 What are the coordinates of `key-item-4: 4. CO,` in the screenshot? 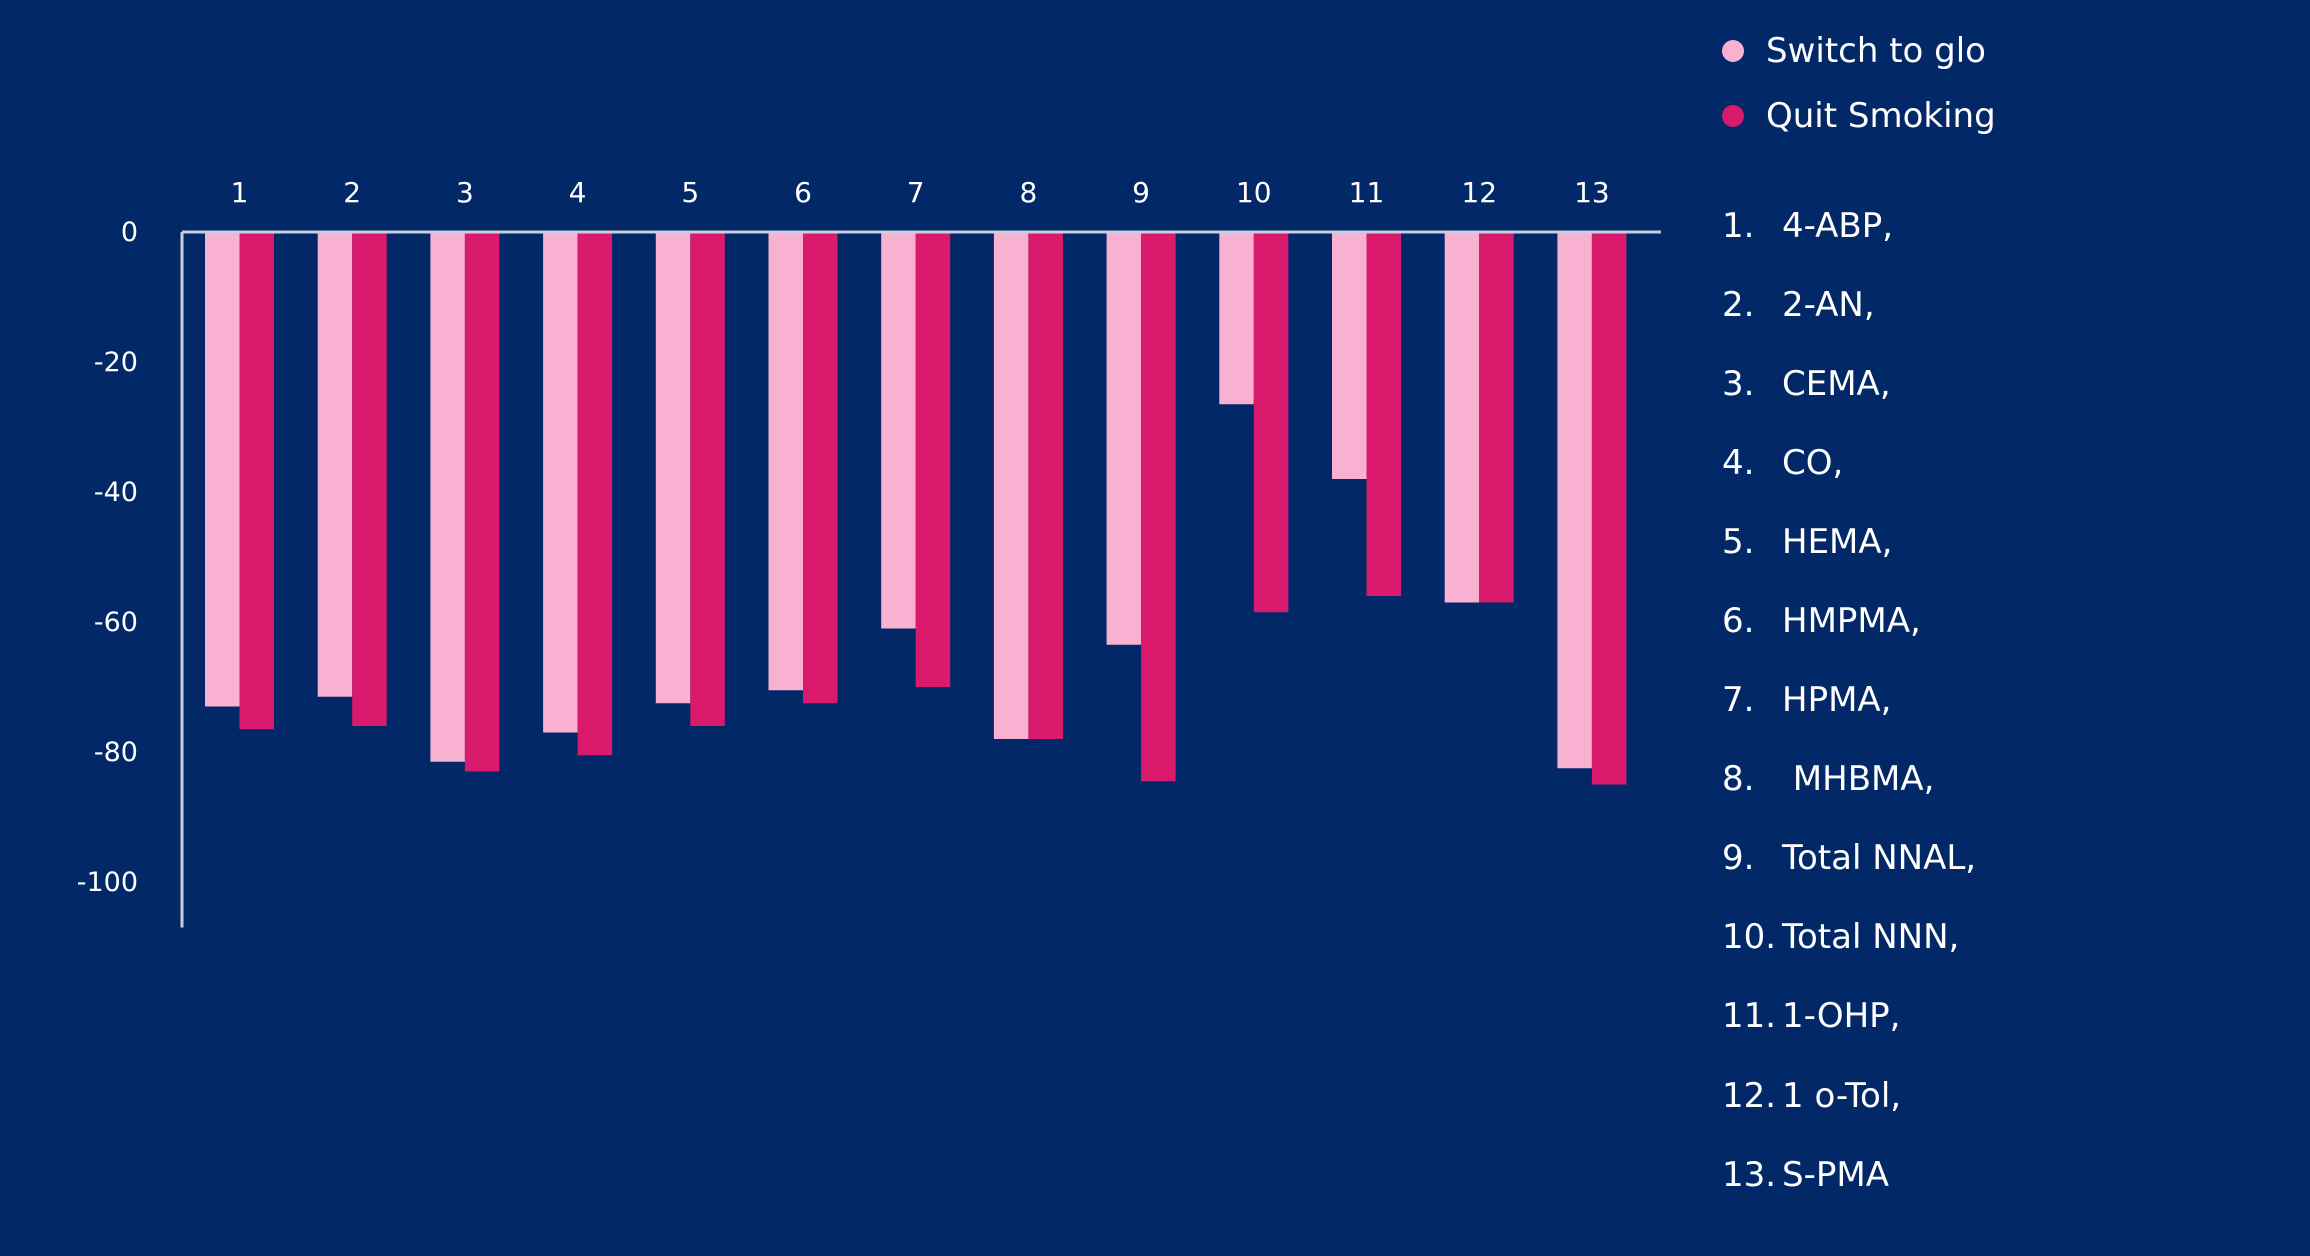 It's located at (1849, 462).